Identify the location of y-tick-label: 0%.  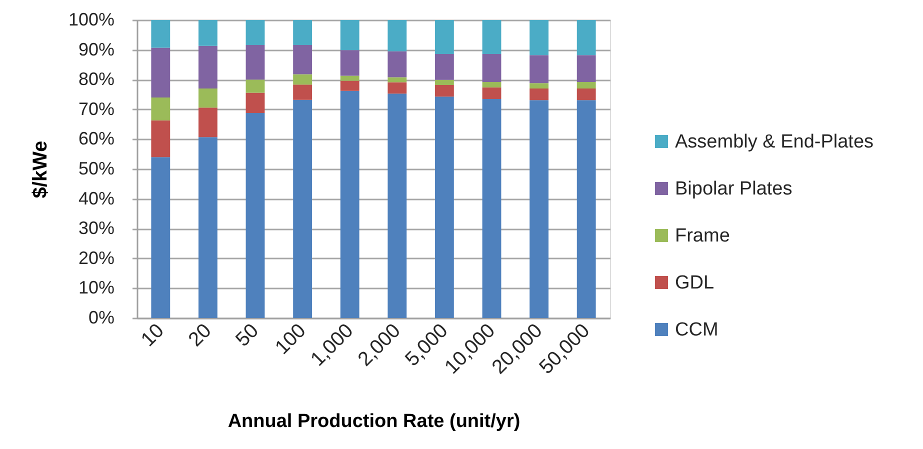
(101, 318).